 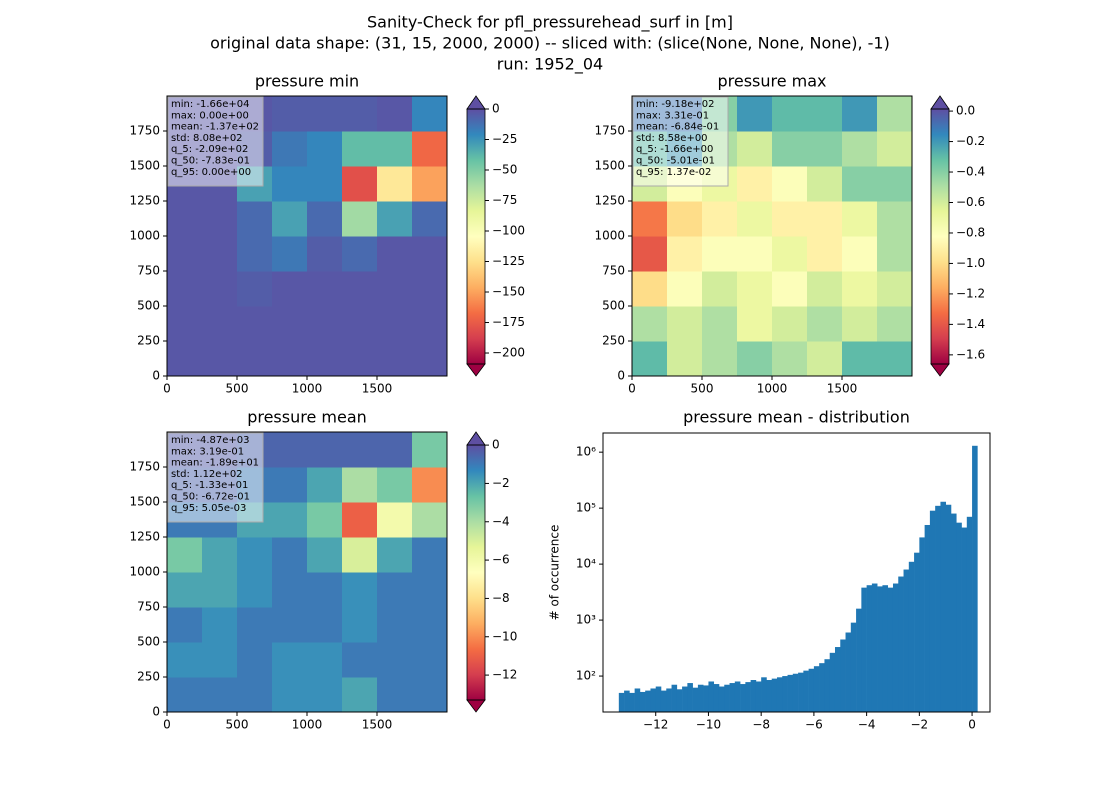 I want to click on colorbar-tick-label: −50, so click(x=504, y=170).